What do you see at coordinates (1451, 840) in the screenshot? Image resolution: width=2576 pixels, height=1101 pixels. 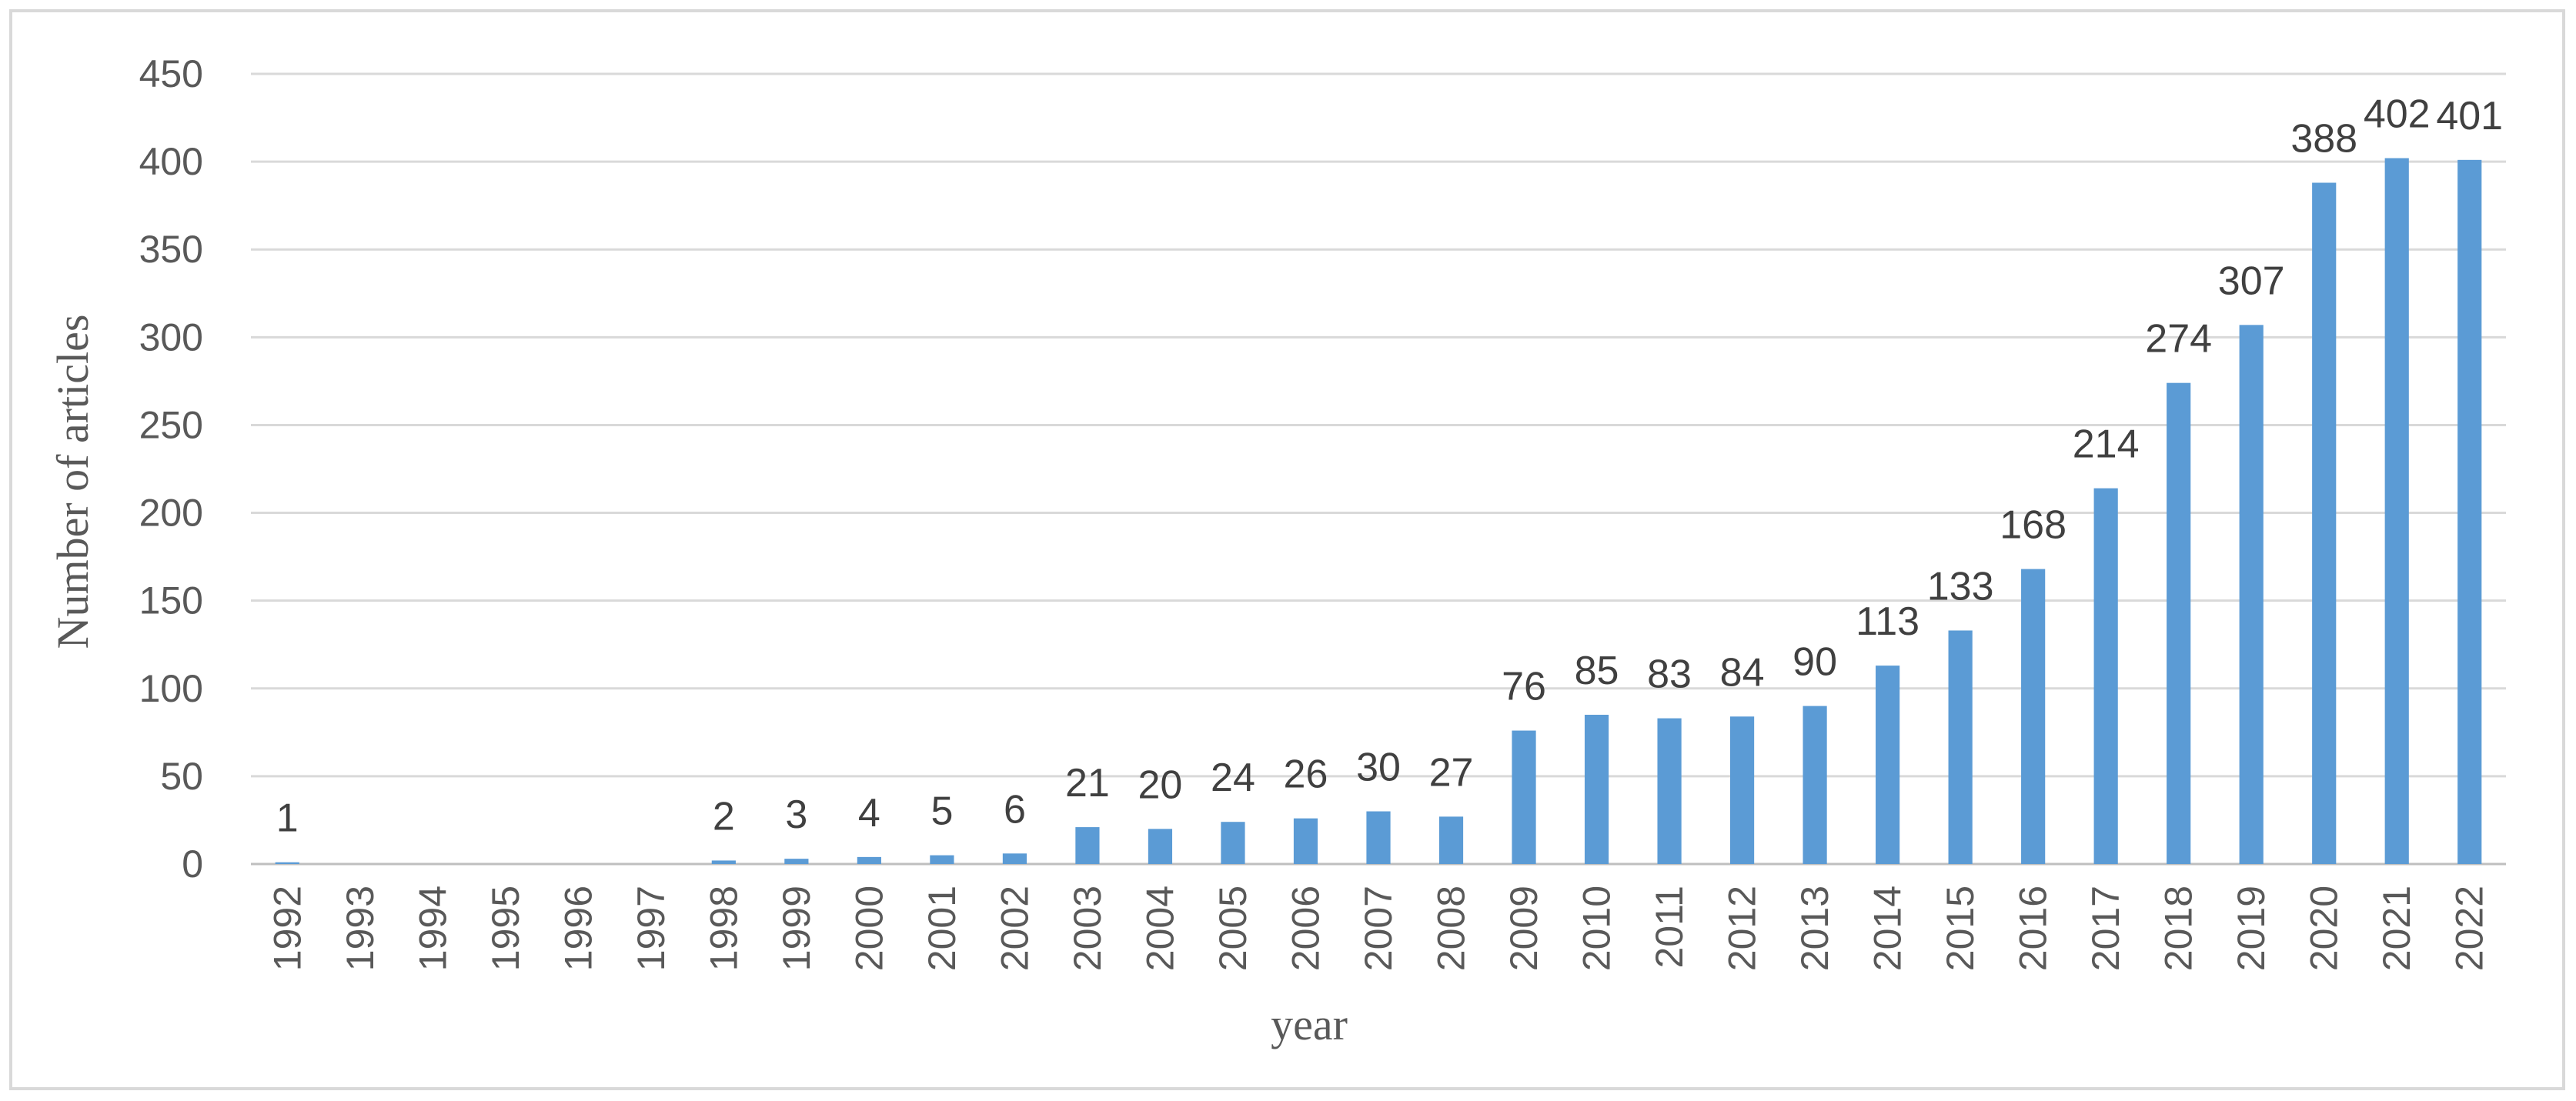 I see `bar-2008` at bounding box center [1451, 840].